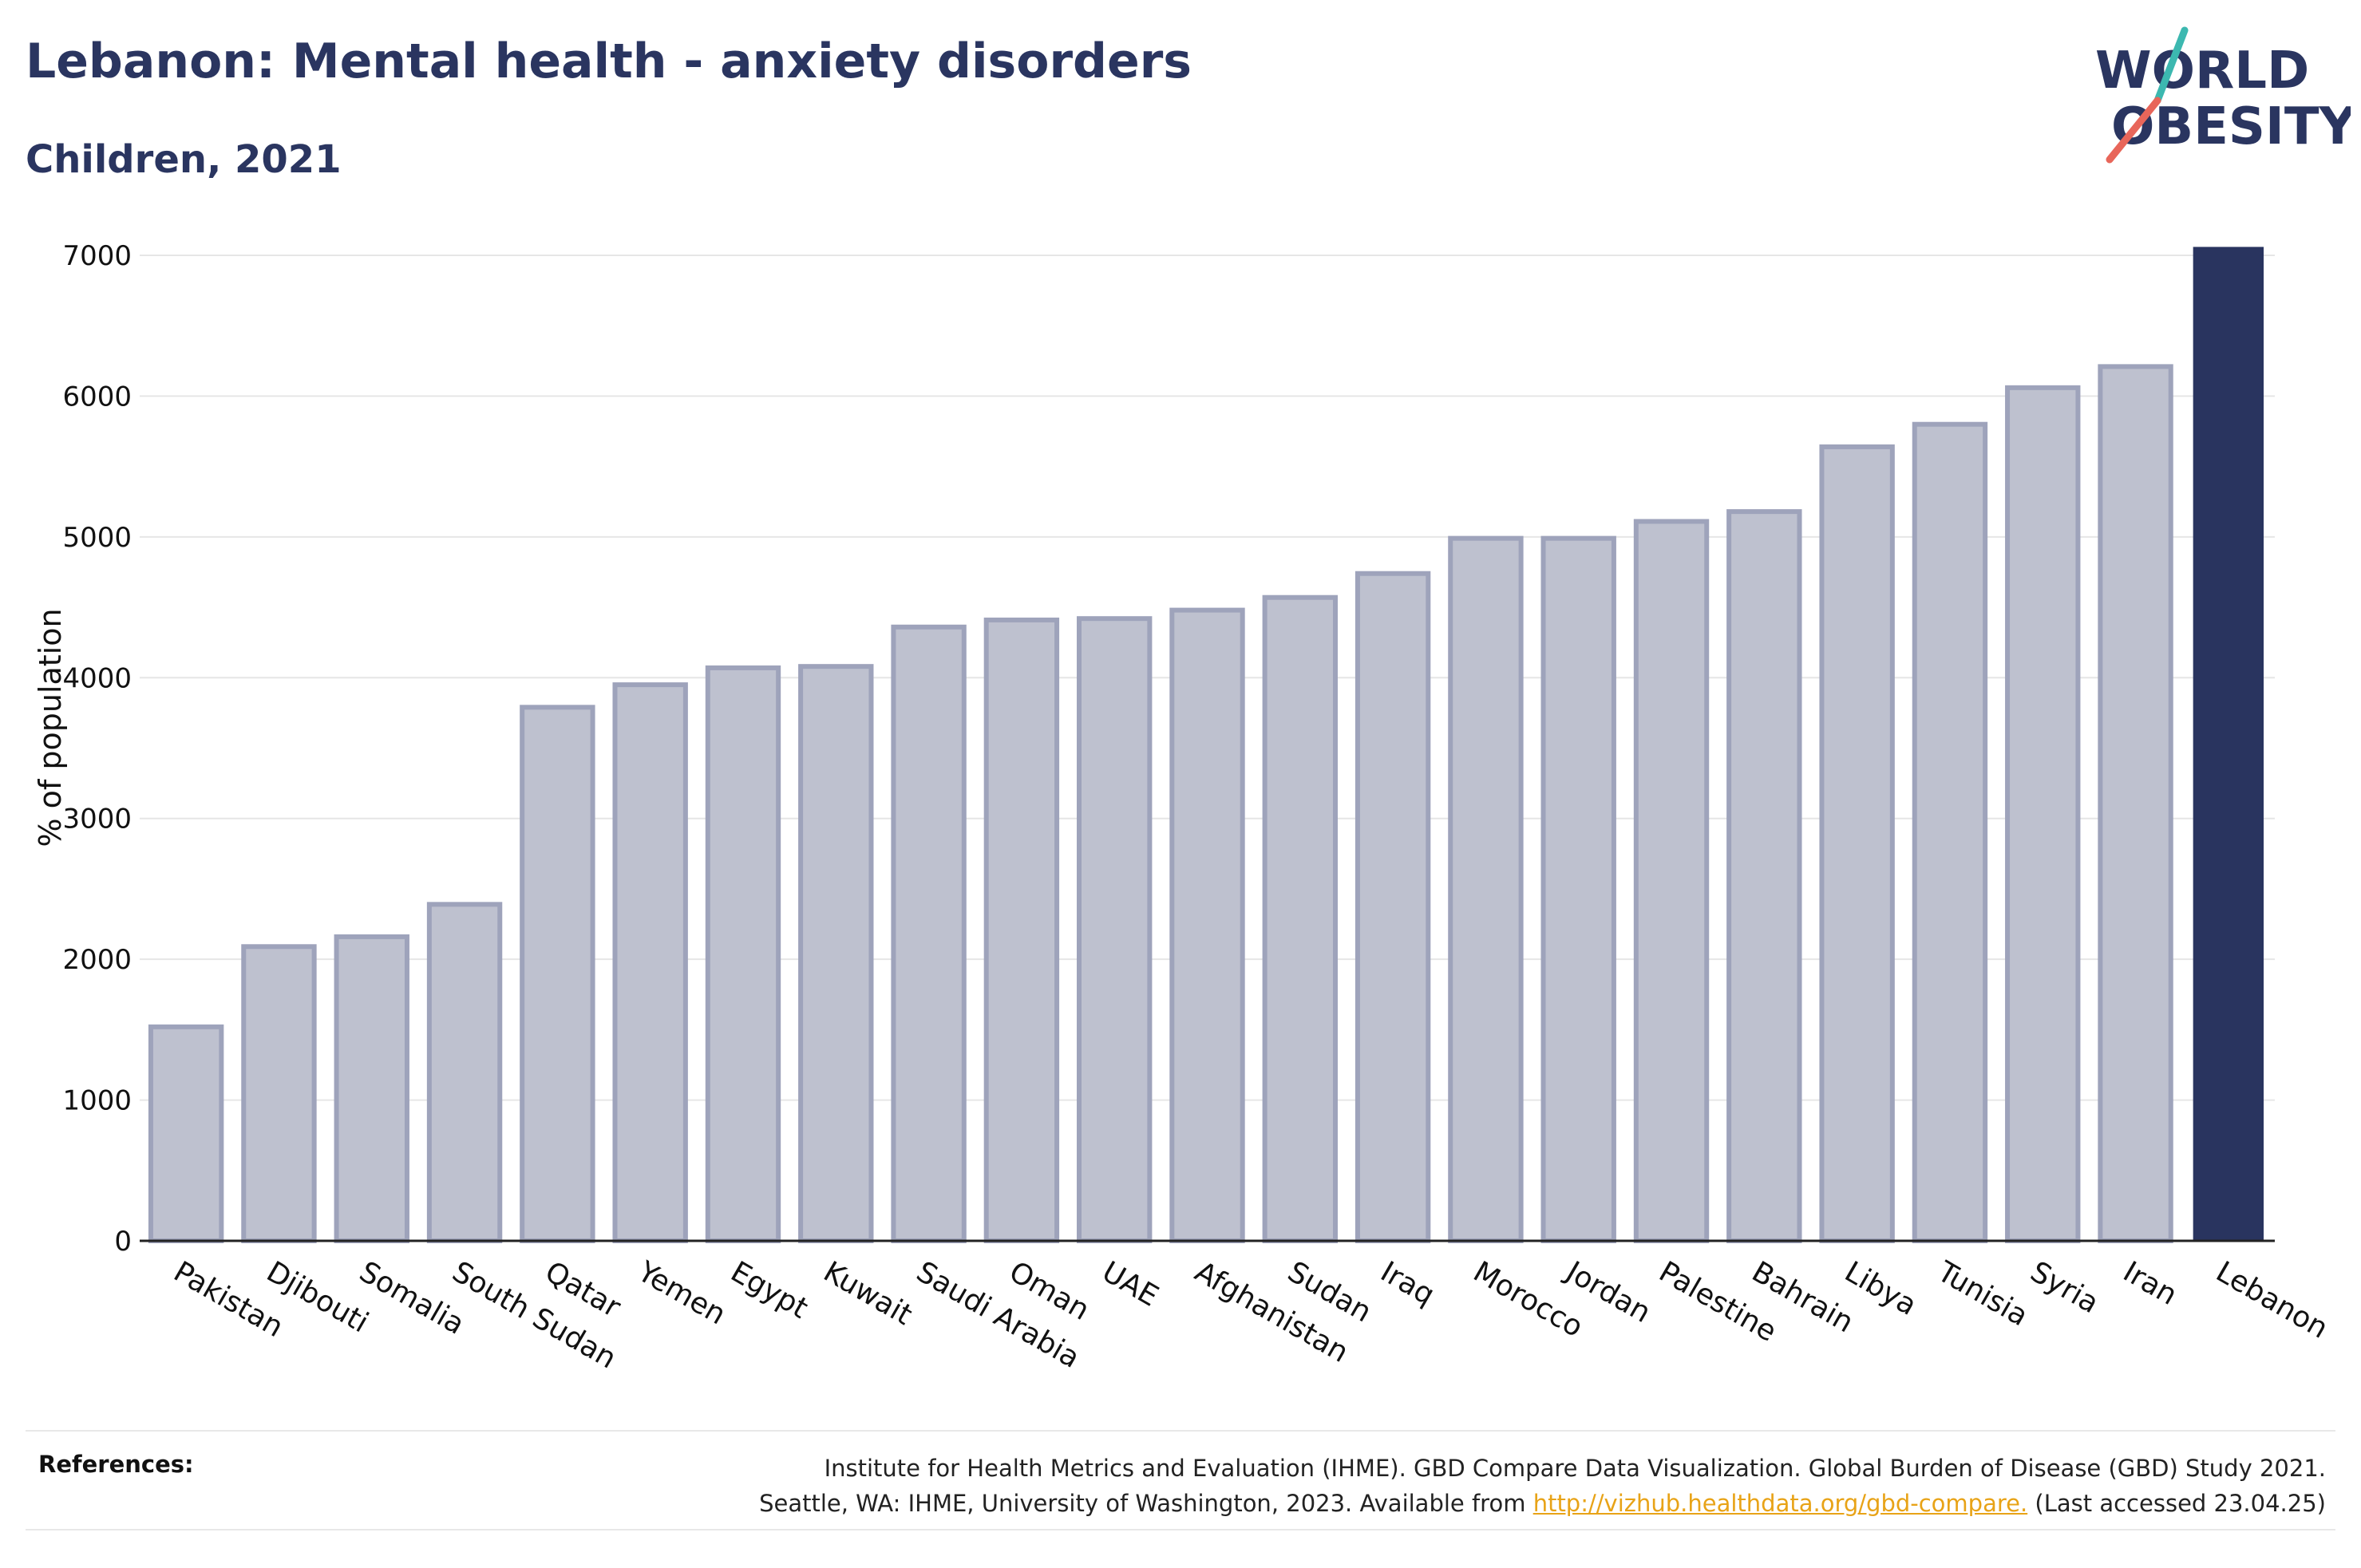  What do you see at coordinates (1983, 1294) in the screenshot?
I see `x-tick-label: Tunisia` at bounding box center [1983, 1294].